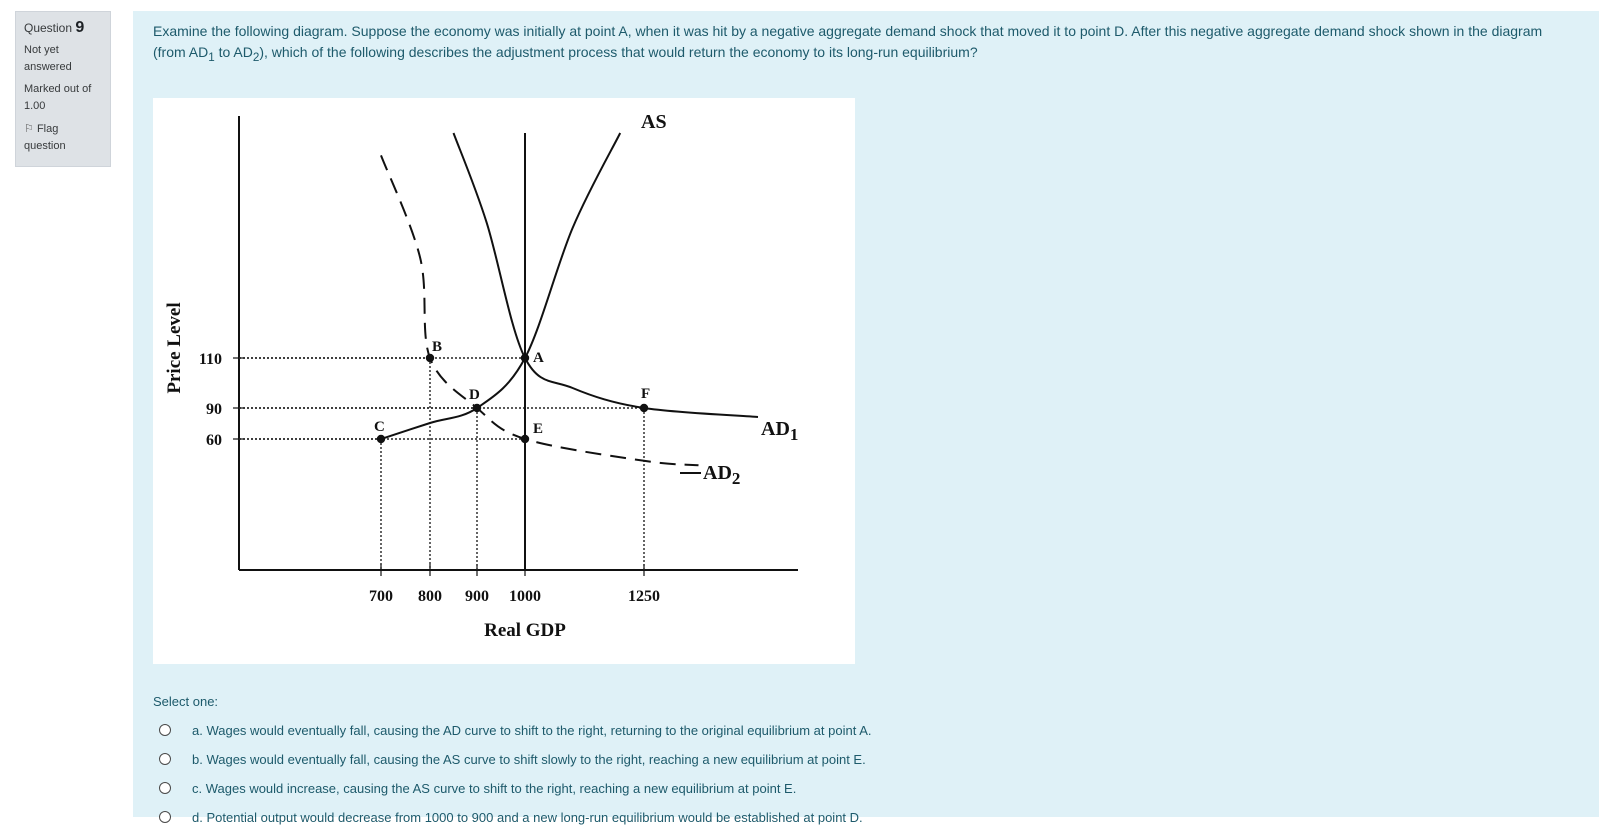 The width and height of the screenshot is (1613, 828). I want to click on radio-d, so click(165, 817).